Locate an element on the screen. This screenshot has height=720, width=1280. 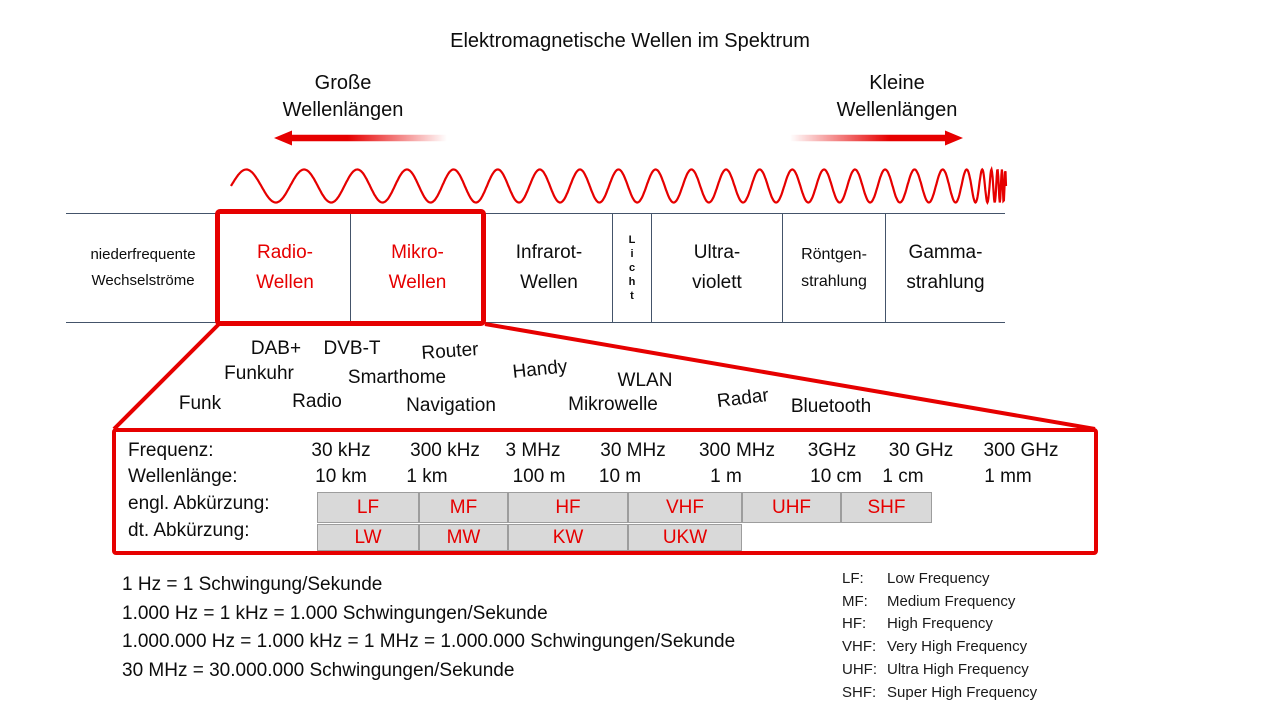
page-title: Elektromagnetische Wellen im Spektrum is located at coordinates (630, 41).